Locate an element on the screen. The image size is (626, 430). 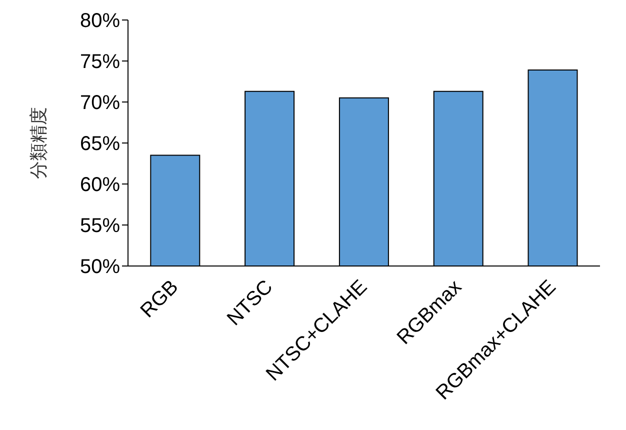
y-tick-label: 50% is located at coordinates (100, 267).